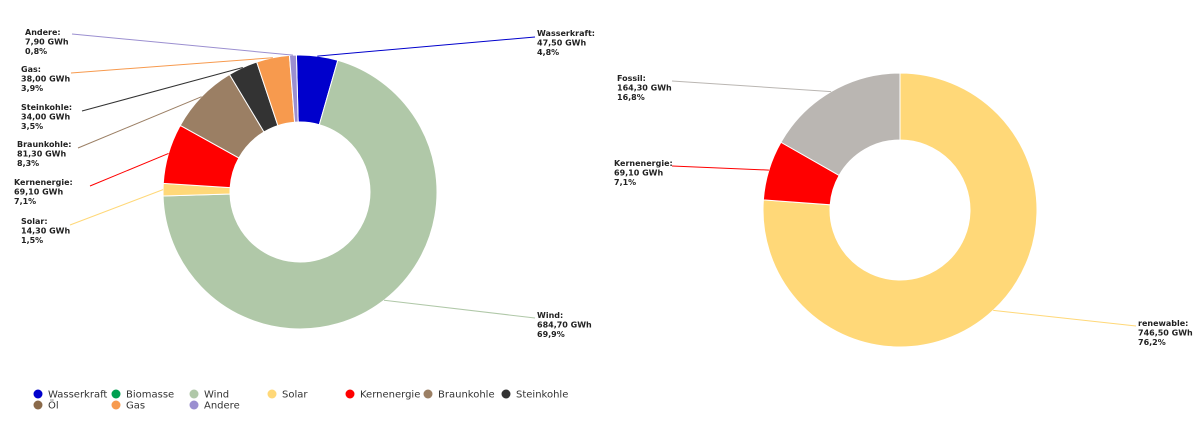 The height and width of the screenshot is (424, 1200). What do you see at coordinates (47, 42) in the screenshot?
I see `data-label-andere-1: Andere: 7,90 GWh 0,8%` at bounding box center [47, 42].